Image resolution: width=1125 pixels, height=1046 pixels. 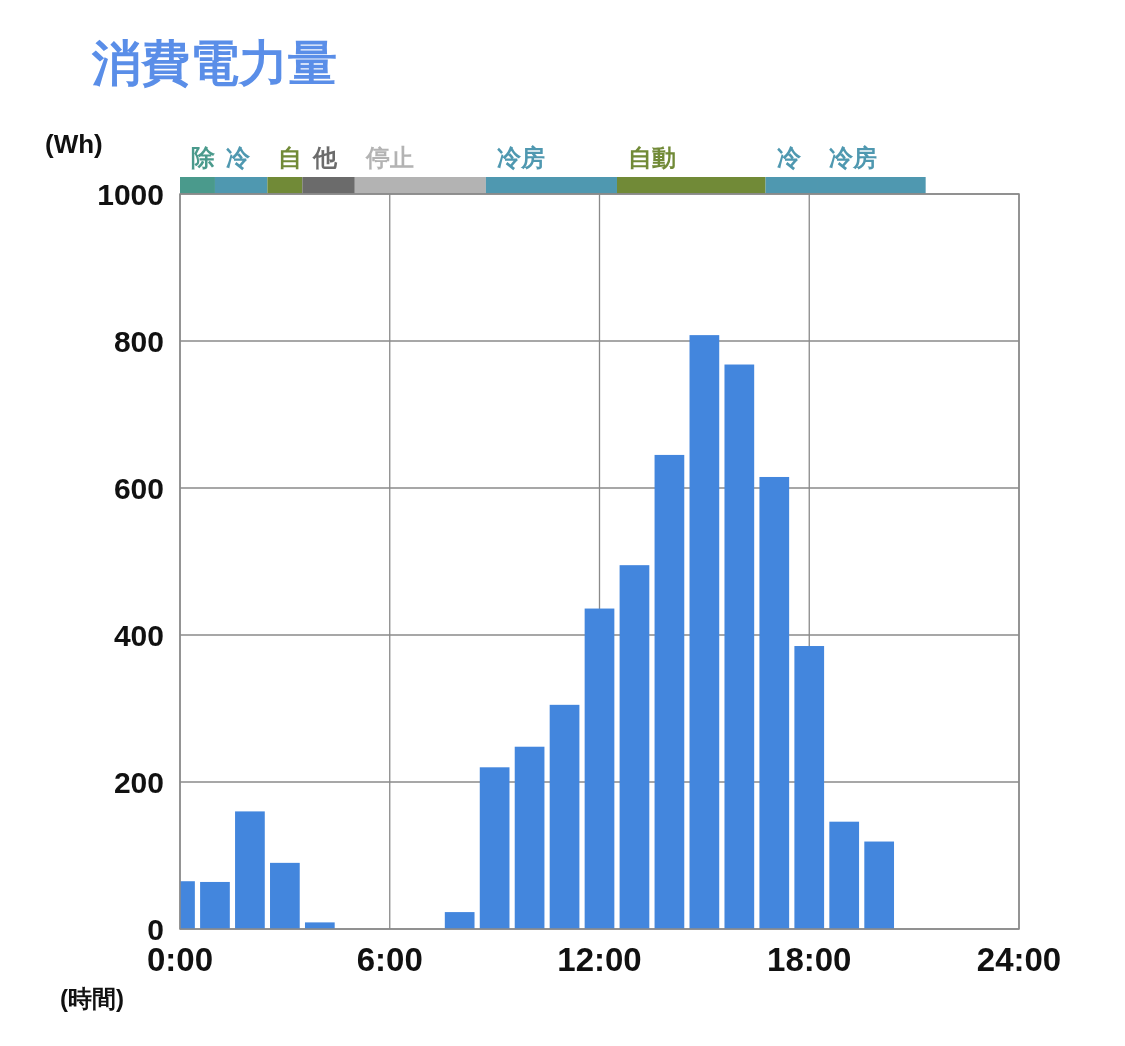 What do you see at coordinates (138, 635) in the screenshot?
I see `y-tick-label: 400` at bounding box center [138, 635].